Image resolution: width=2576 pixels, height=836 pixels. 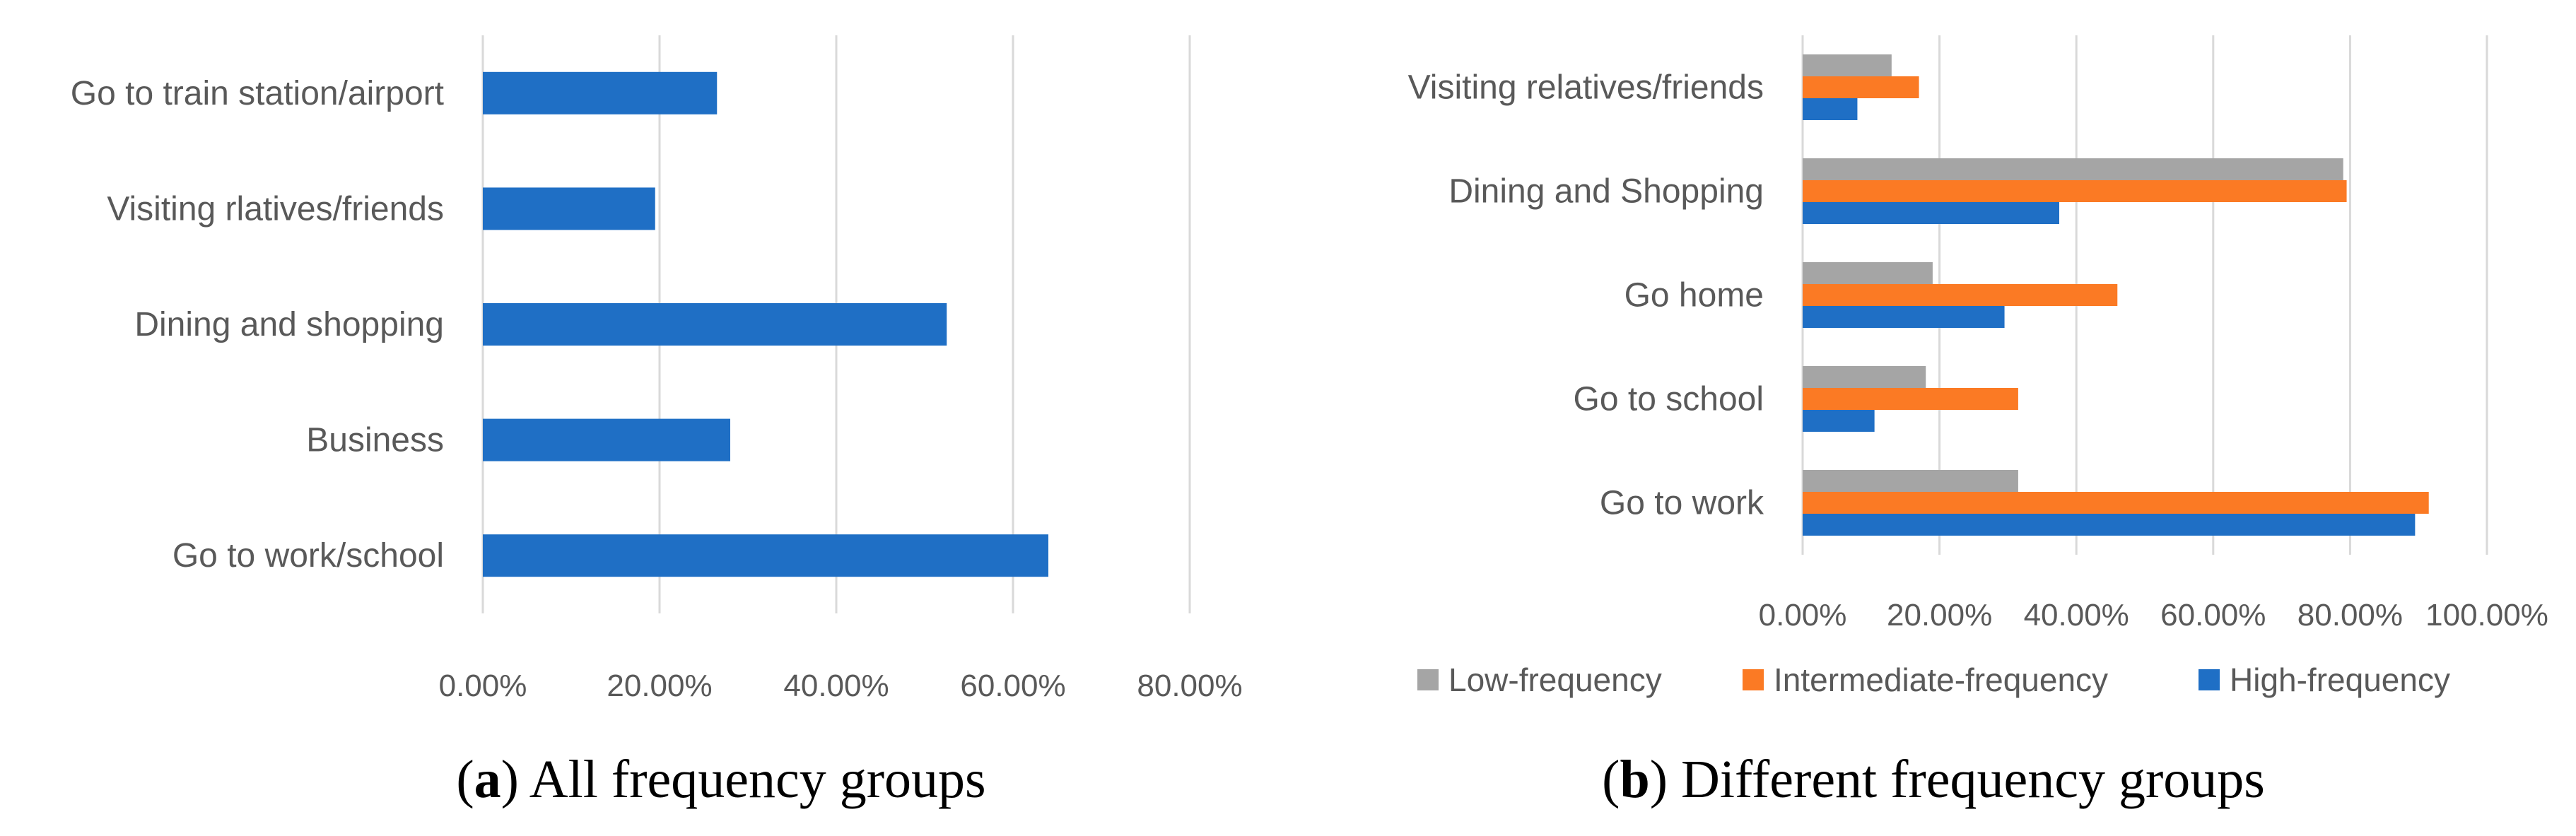 I want to click on chart-b-category-label: Dining and Shopping, so click(x=1606, y=192).